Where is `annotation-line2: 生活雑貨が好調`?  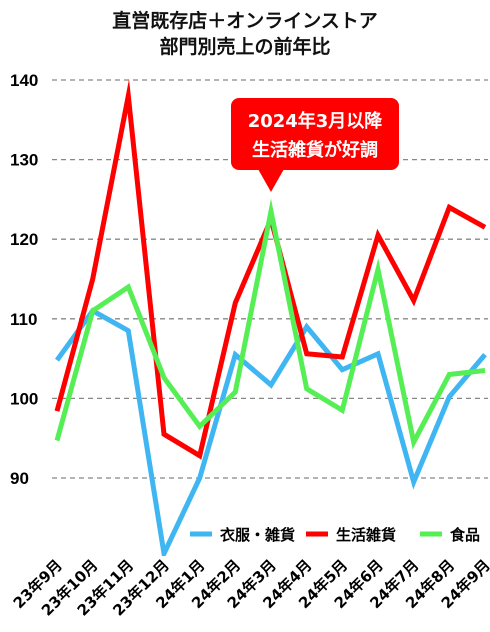 annotation-line2: 生活雑貨が好調 is located at coordinates (315, 150).